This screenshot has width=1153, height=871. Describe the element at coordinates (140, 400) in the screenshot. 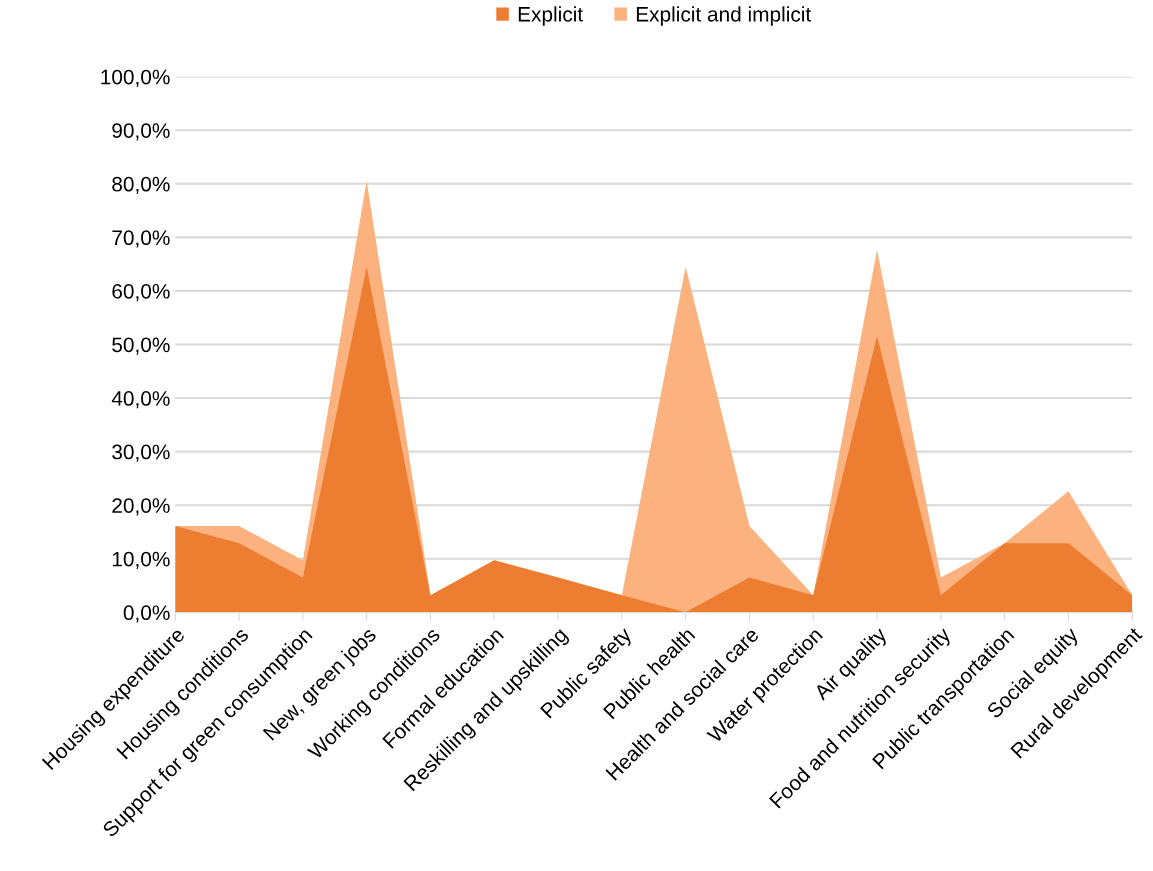

I see `y-tick-label: 40,0%` at that location.